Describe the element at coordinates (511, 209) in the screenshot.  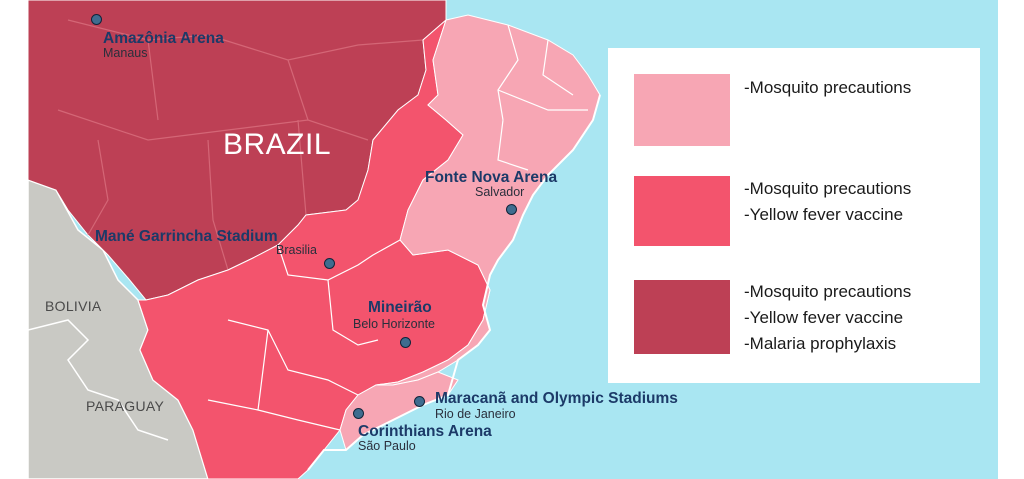
I see `stadium-marker-fonte-nova` at that location.